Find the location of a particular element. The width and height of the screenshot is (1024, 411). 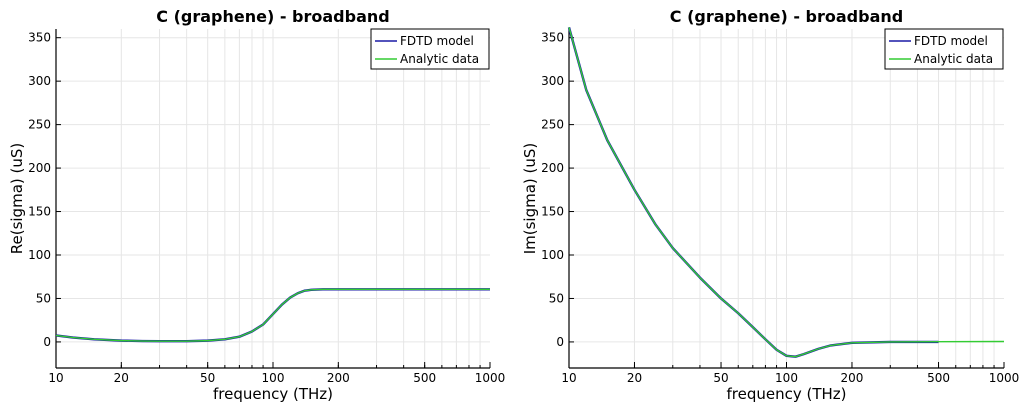

y-axis-label: Im(sigma) (uS) is located at coordinates (530, 199).